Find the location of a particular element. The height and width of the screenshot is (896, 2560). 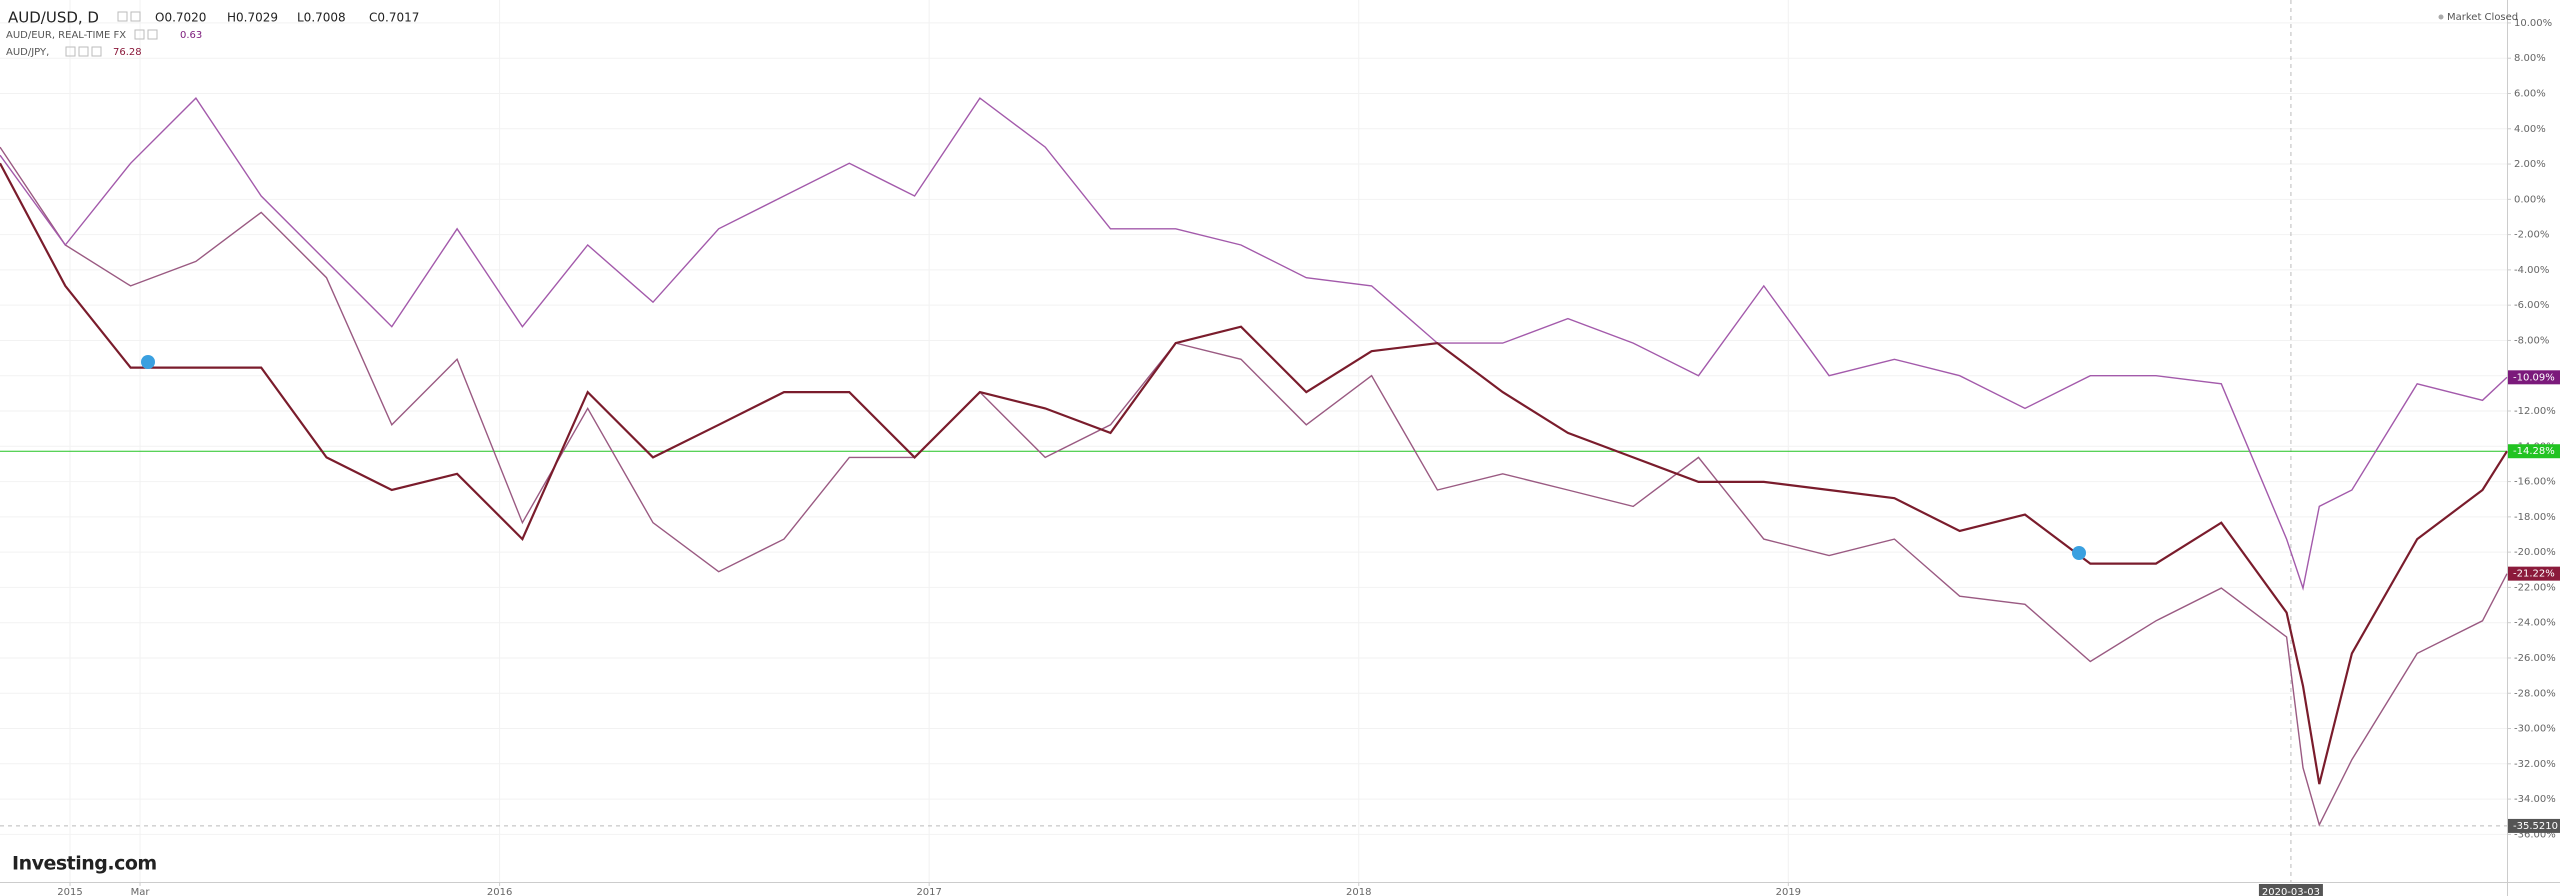

x-tick-label: 2019 is located at coordinates (1788, 891).